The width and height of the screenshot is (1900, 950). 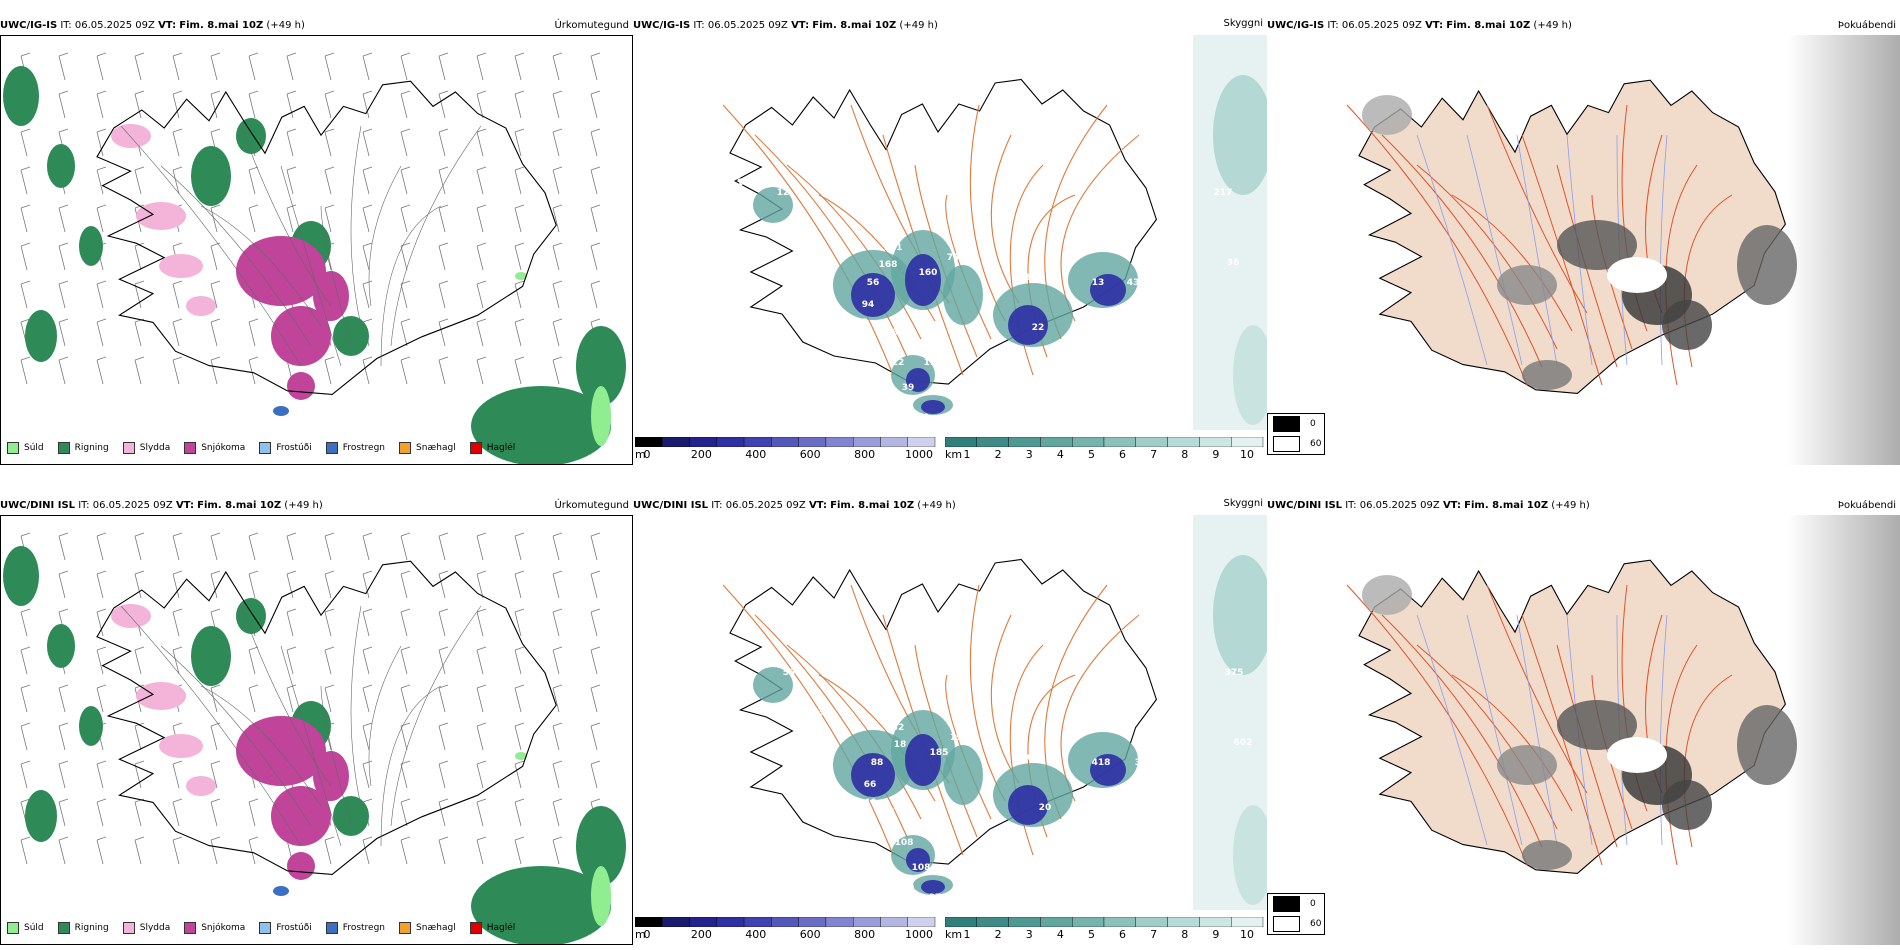 I want to click on colorbar-tick: 400, so click(x=756, y=934).